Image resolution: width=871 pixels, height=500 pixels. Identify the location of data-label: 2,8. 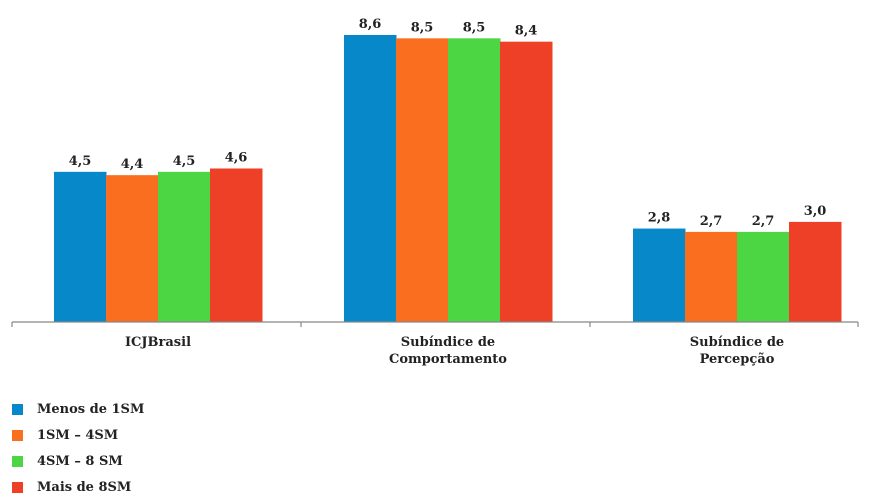
(659, 218).